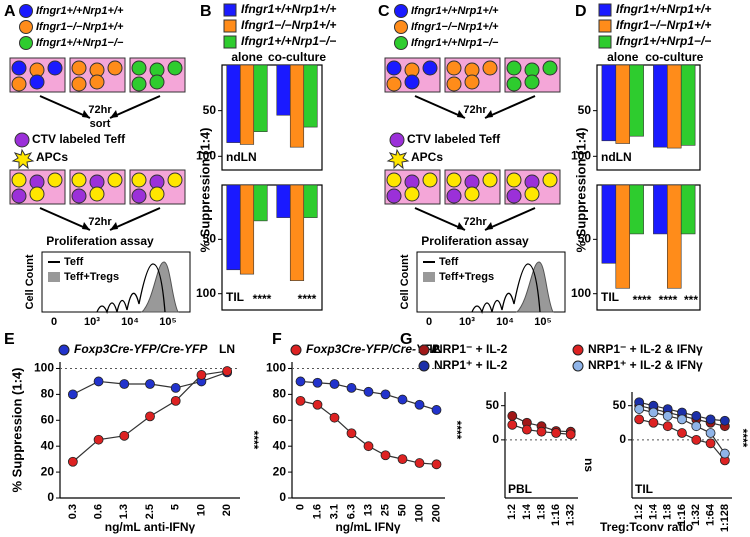 This screenshot has width=750, height=537. I want to click on x-tick-label: 10, so click(201, 510).